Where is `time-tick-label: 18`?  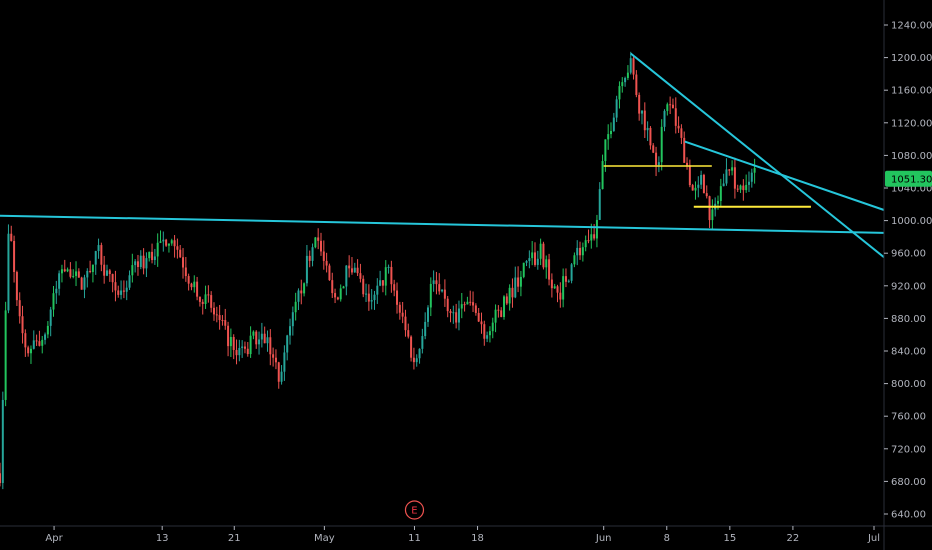
time-tick-label: 18 is located at coordinates (477, 538).